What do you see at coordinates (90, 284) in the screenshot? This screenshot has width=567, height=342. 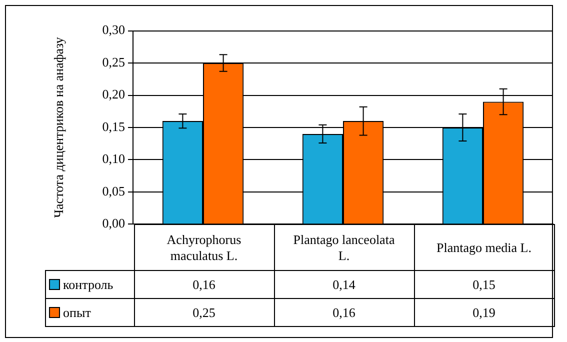 I see `legend-label: контроль` at bounding box center [90, 284].